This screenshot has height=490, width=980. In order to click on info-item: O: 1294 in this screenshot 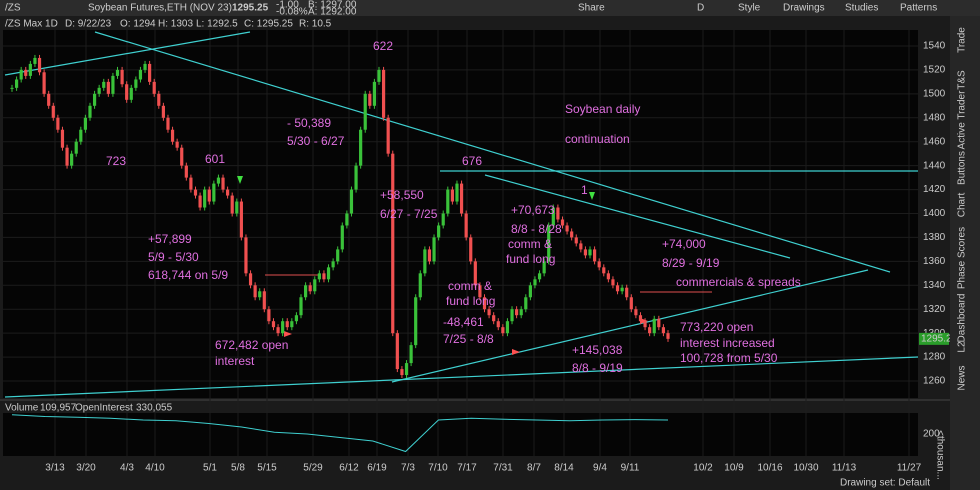, I will do `click(138, 24)`.